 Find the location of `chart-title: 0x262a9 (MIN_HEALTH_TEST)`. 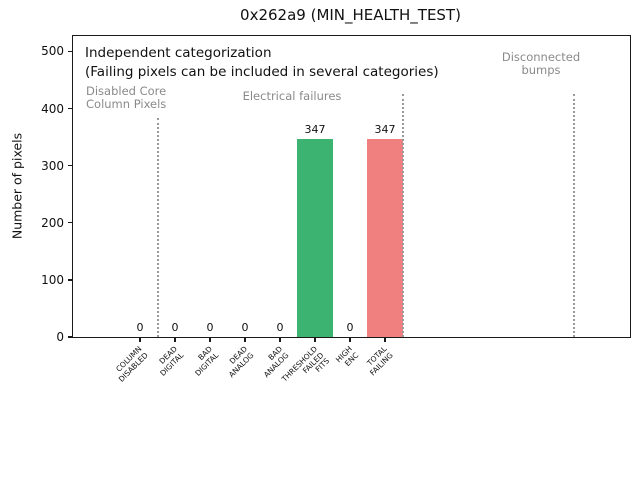

chart-title: 0x262a9 (MIN_HEALTH_TEST) is located at coordinates (350, 15).